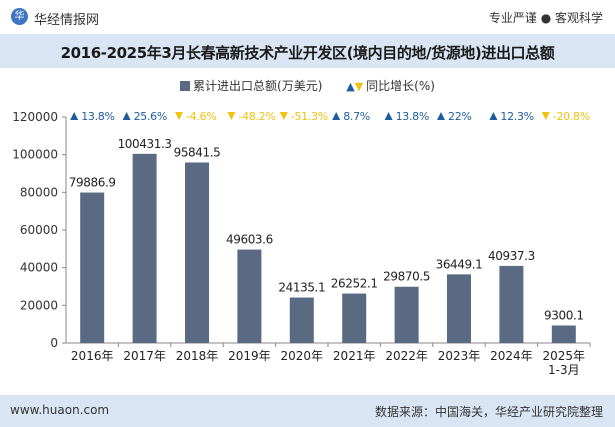 The height and width of the screenshot is (427, 615). I want to click on huajing-logo-icon: 华, so click(19, 16).